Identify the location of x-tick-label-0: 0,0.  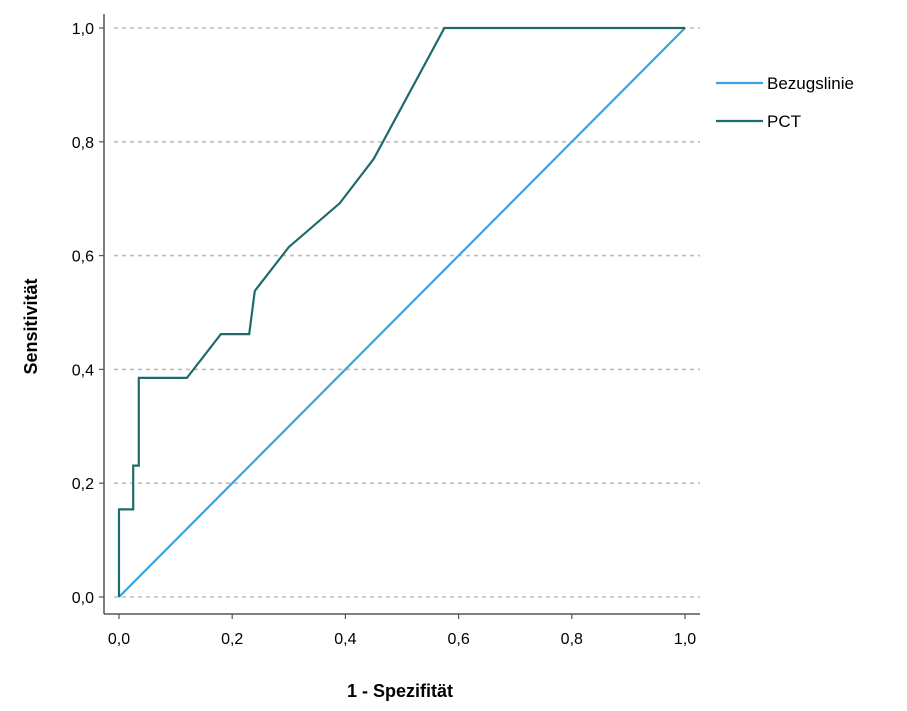
(119, 639).